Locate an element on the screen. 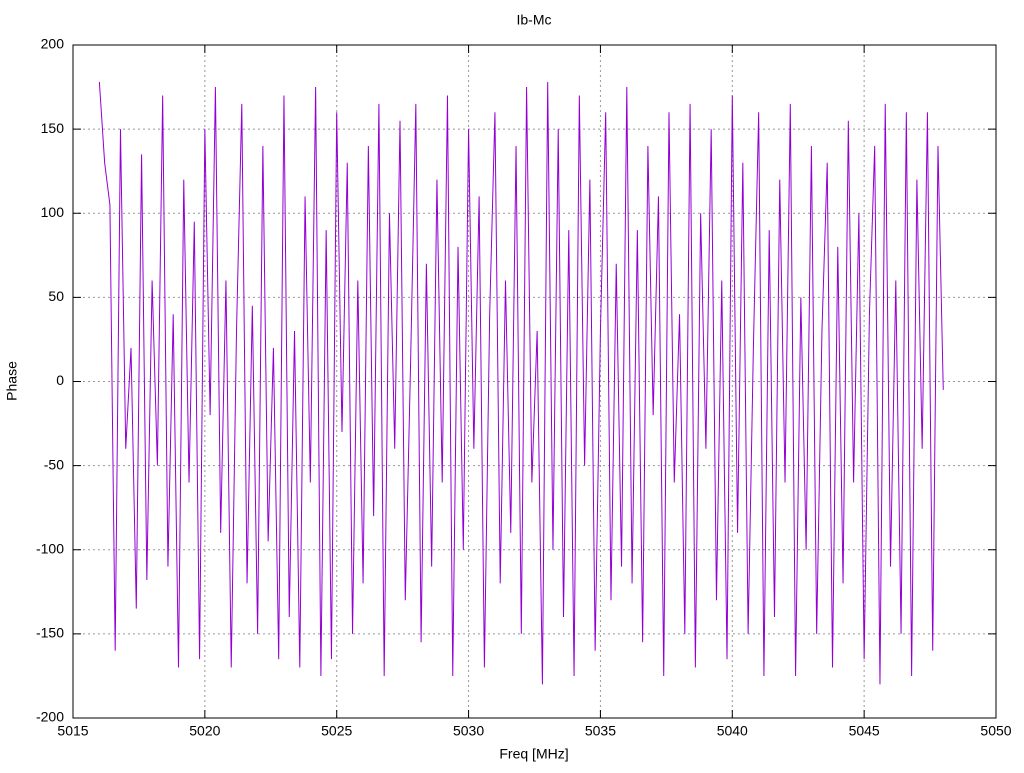 Image resolution: width=1024 pixels, height=773 pixels. y-tick-label: -100 is located at coordinates (50, 548).